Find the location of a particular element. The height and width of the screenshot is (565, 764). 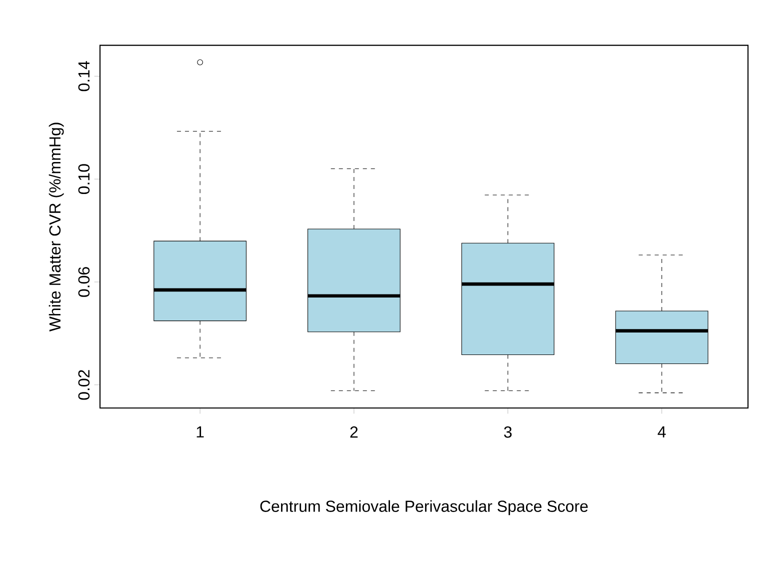

y-tick-label: 0.06 is located at coordinates (84, 281).